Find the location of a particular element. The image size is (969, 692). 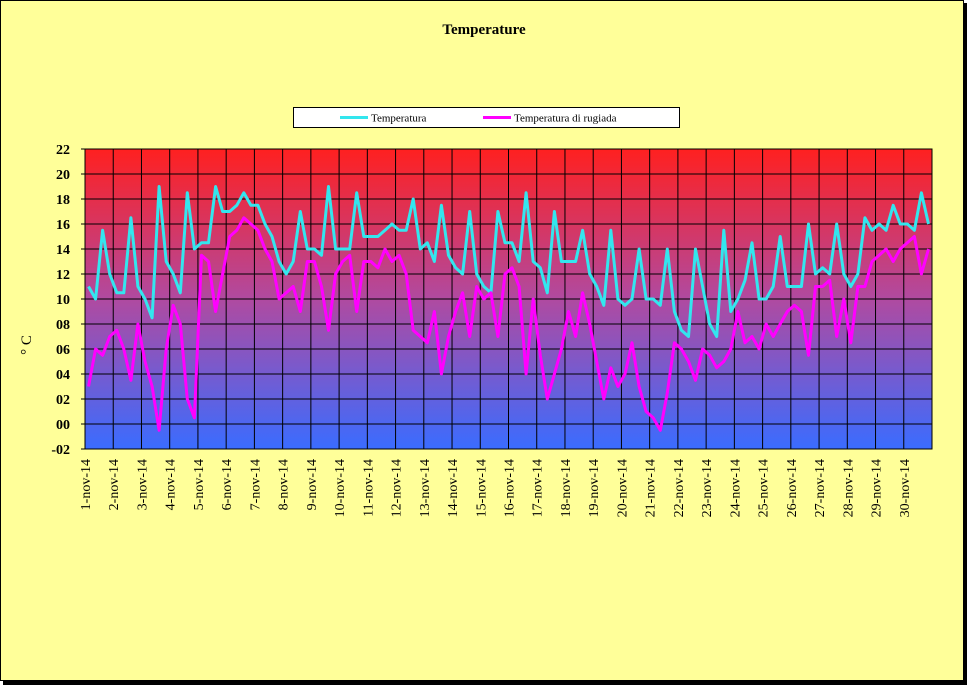

x-tick-label: 20-nov-14 is located at coordinates (622, 488).